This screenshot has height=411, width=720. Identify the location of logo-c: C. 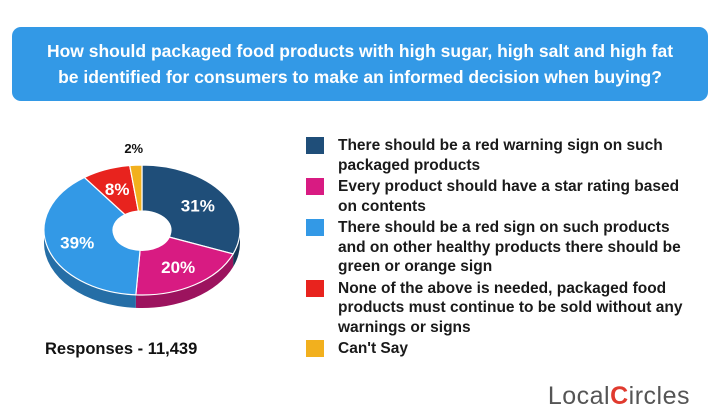
(619, 396).